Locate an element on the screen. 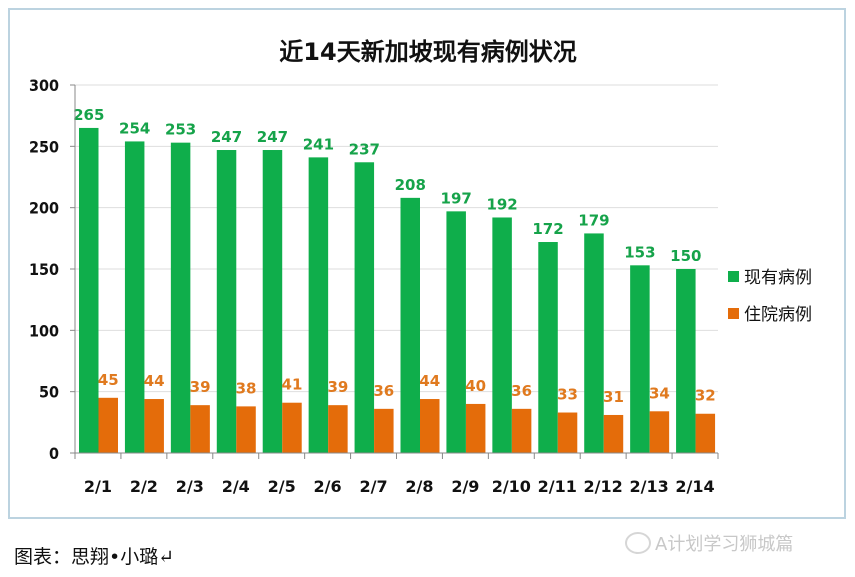 The height and width of the screenshot is (577, 855). y-tick-label: 250 is located at coordinates (44, 146).